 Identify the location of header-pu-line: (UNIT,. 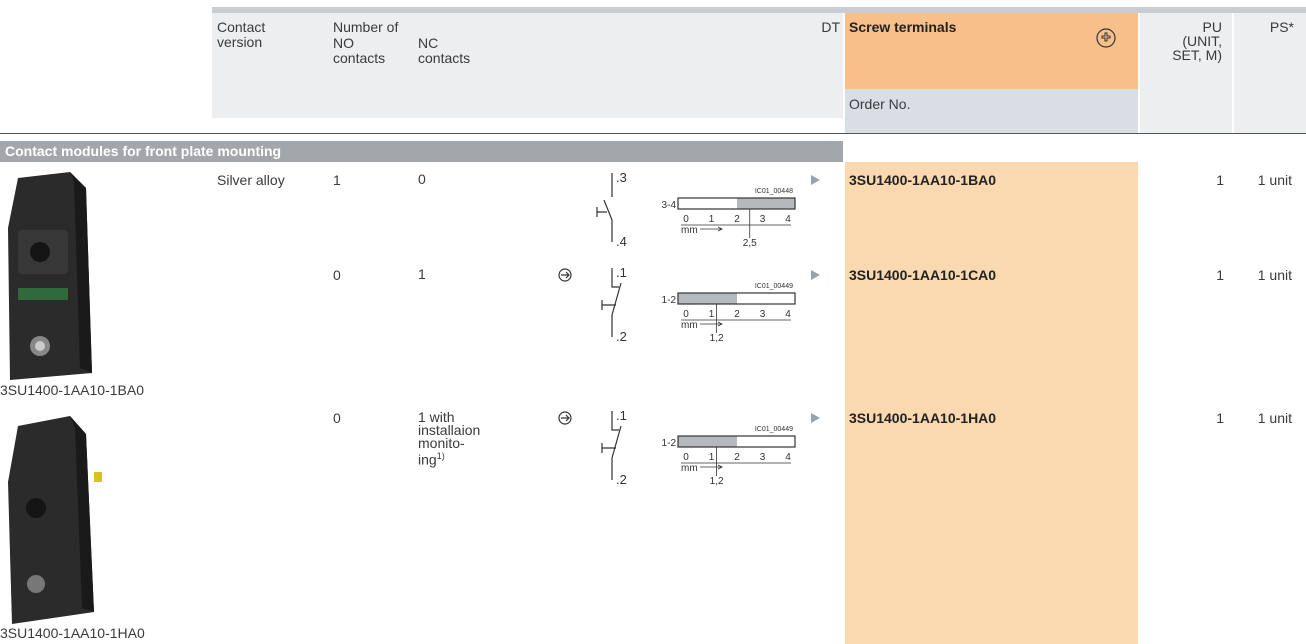
(1202, 41).